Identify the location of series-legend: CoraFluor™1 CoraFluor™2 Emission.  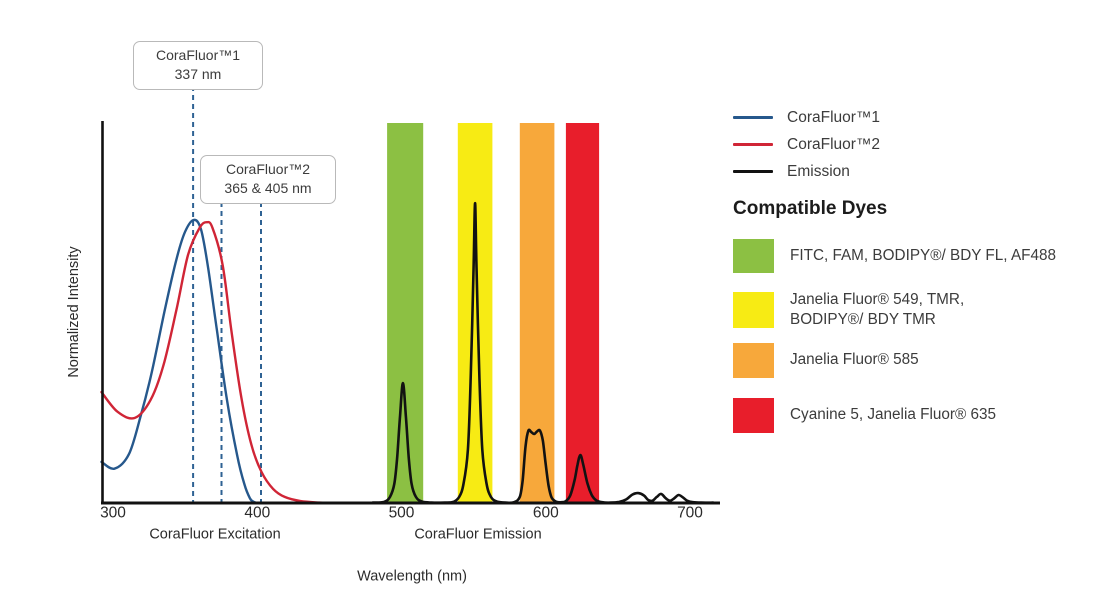
(806, 148).